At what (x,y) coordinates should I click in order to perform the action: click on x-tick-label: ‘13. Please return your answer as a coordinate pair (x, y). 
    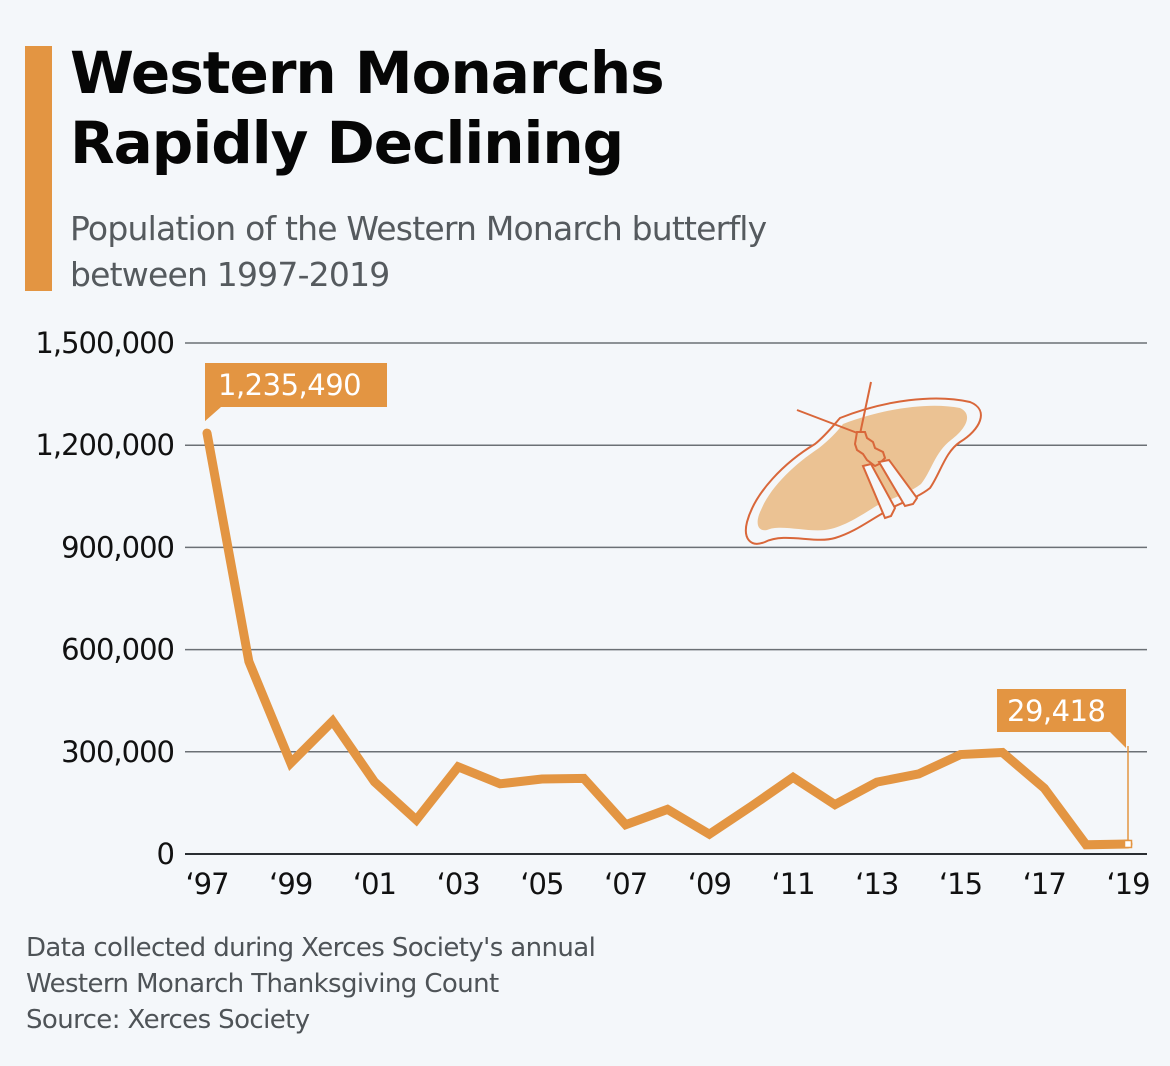
    Looking at the image, I should click on (876, 884).